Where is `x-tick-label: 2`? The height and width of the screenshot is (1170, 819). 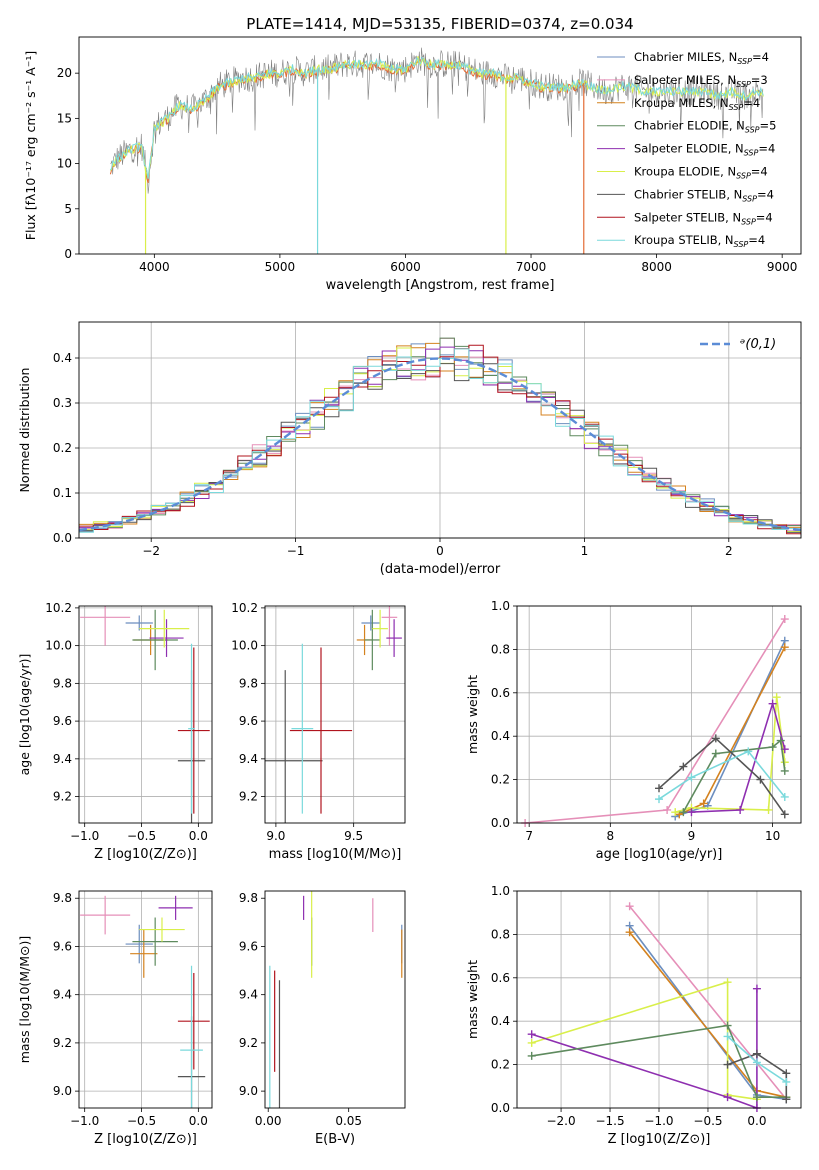 x-tick-label: 2 is located at coordinates (729, 551).